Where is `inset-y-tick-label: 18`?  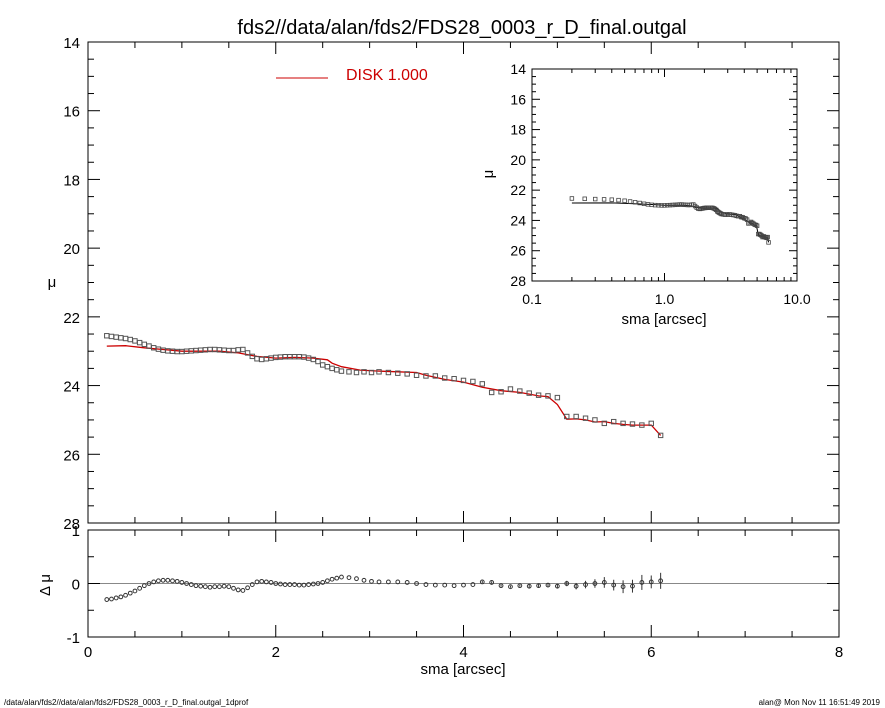 inset-y-tick-label: 18 is located at coordinates (518, 130).